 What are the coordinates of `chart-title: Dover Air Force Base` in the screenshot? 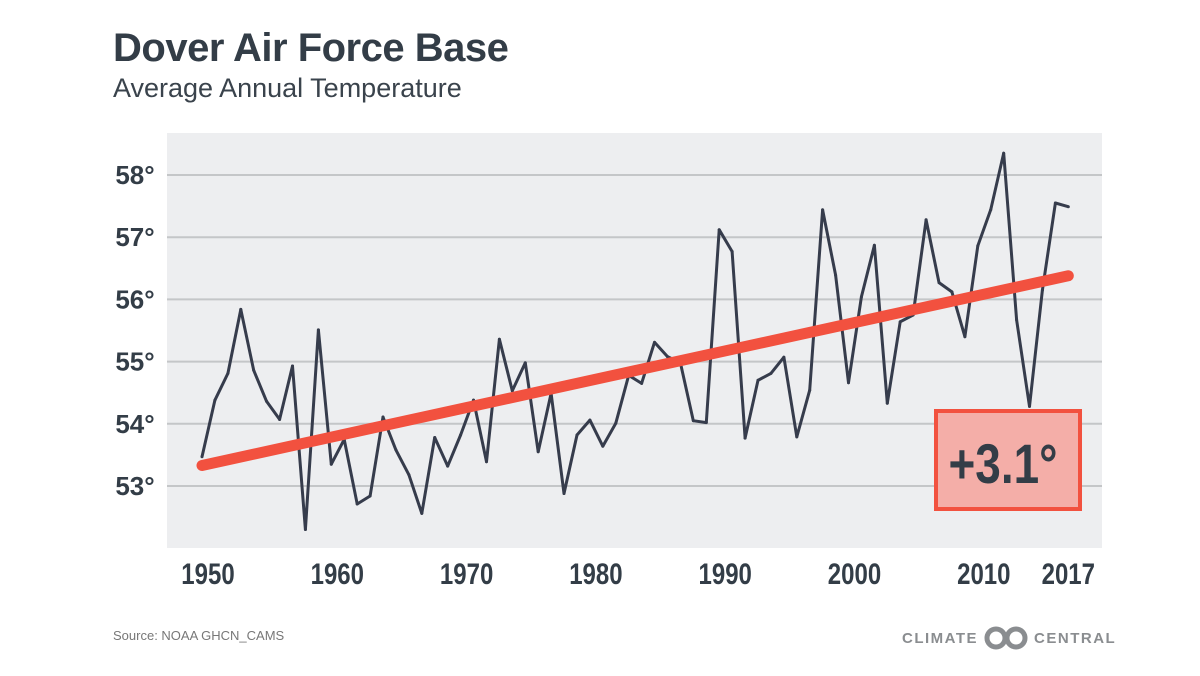 It's located at (311, 48).